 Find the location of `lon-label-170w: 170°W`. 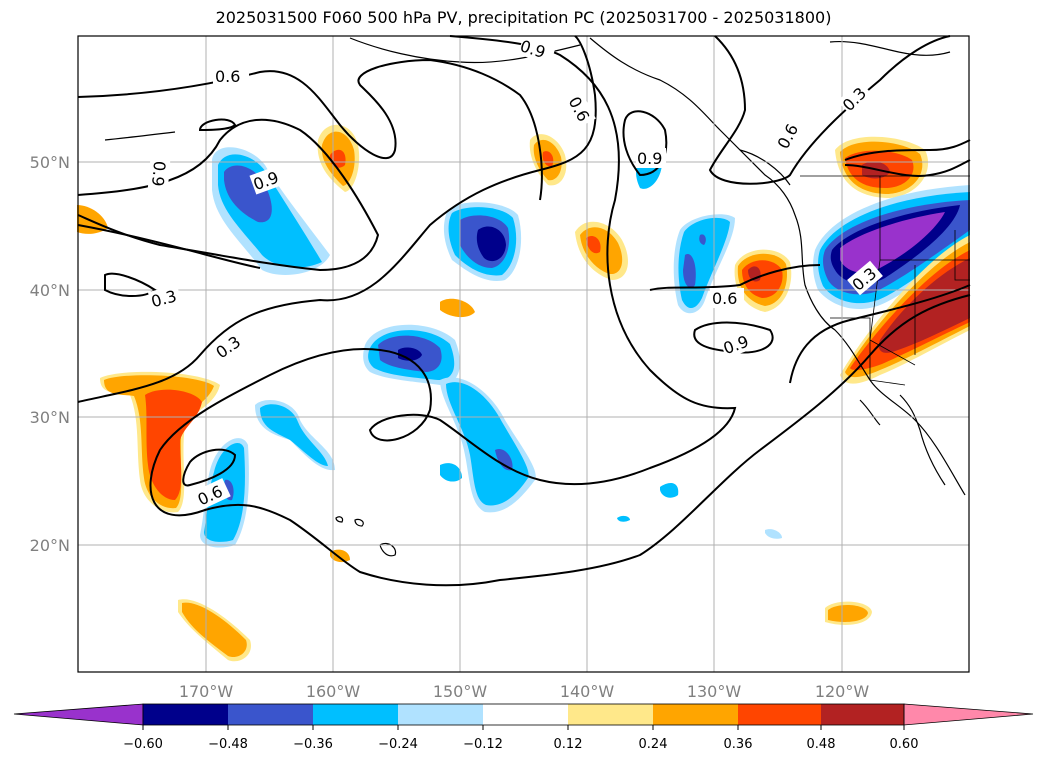

lon-label-170w: 170°W is located at coordinates (206, 691).